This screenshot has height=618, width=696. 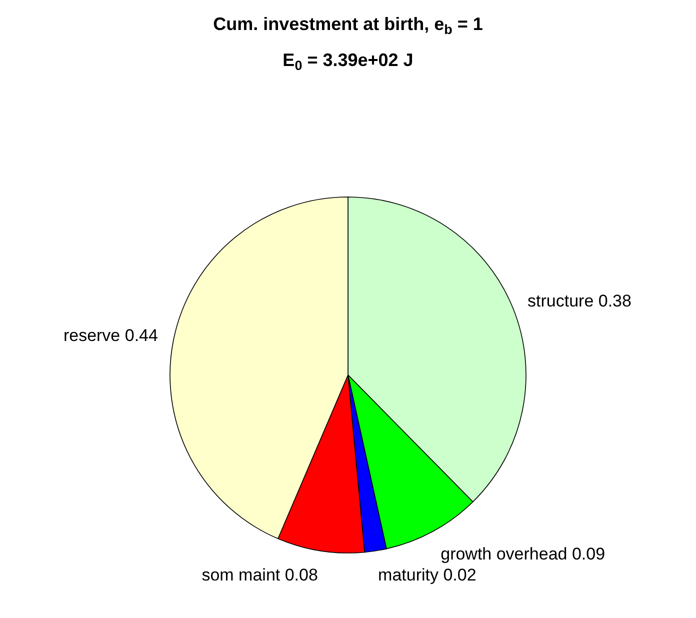 I want to click on slice-label: maturity 0.02, so click(x=427, y=575).